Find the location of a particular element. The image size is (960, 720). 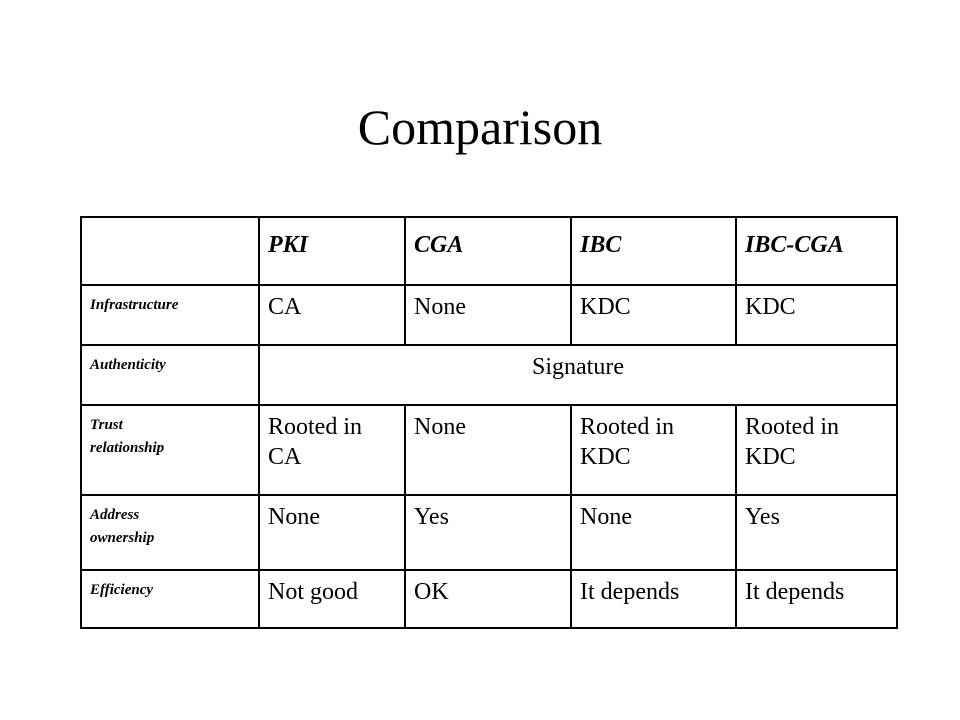

column-header: PKI is located at coordinates (332, 251).